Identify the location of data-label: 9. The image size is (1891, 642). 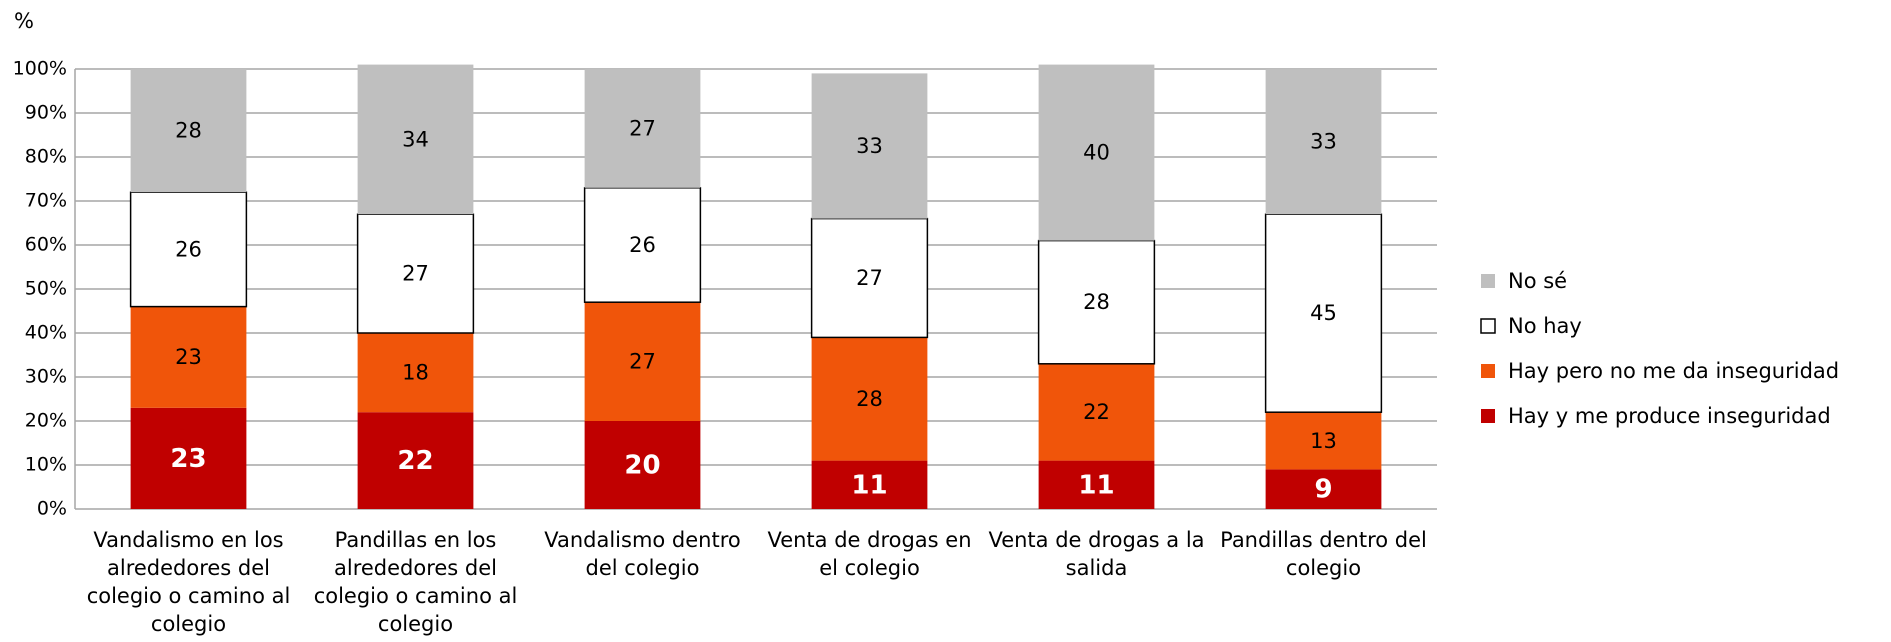
(1323, 490).